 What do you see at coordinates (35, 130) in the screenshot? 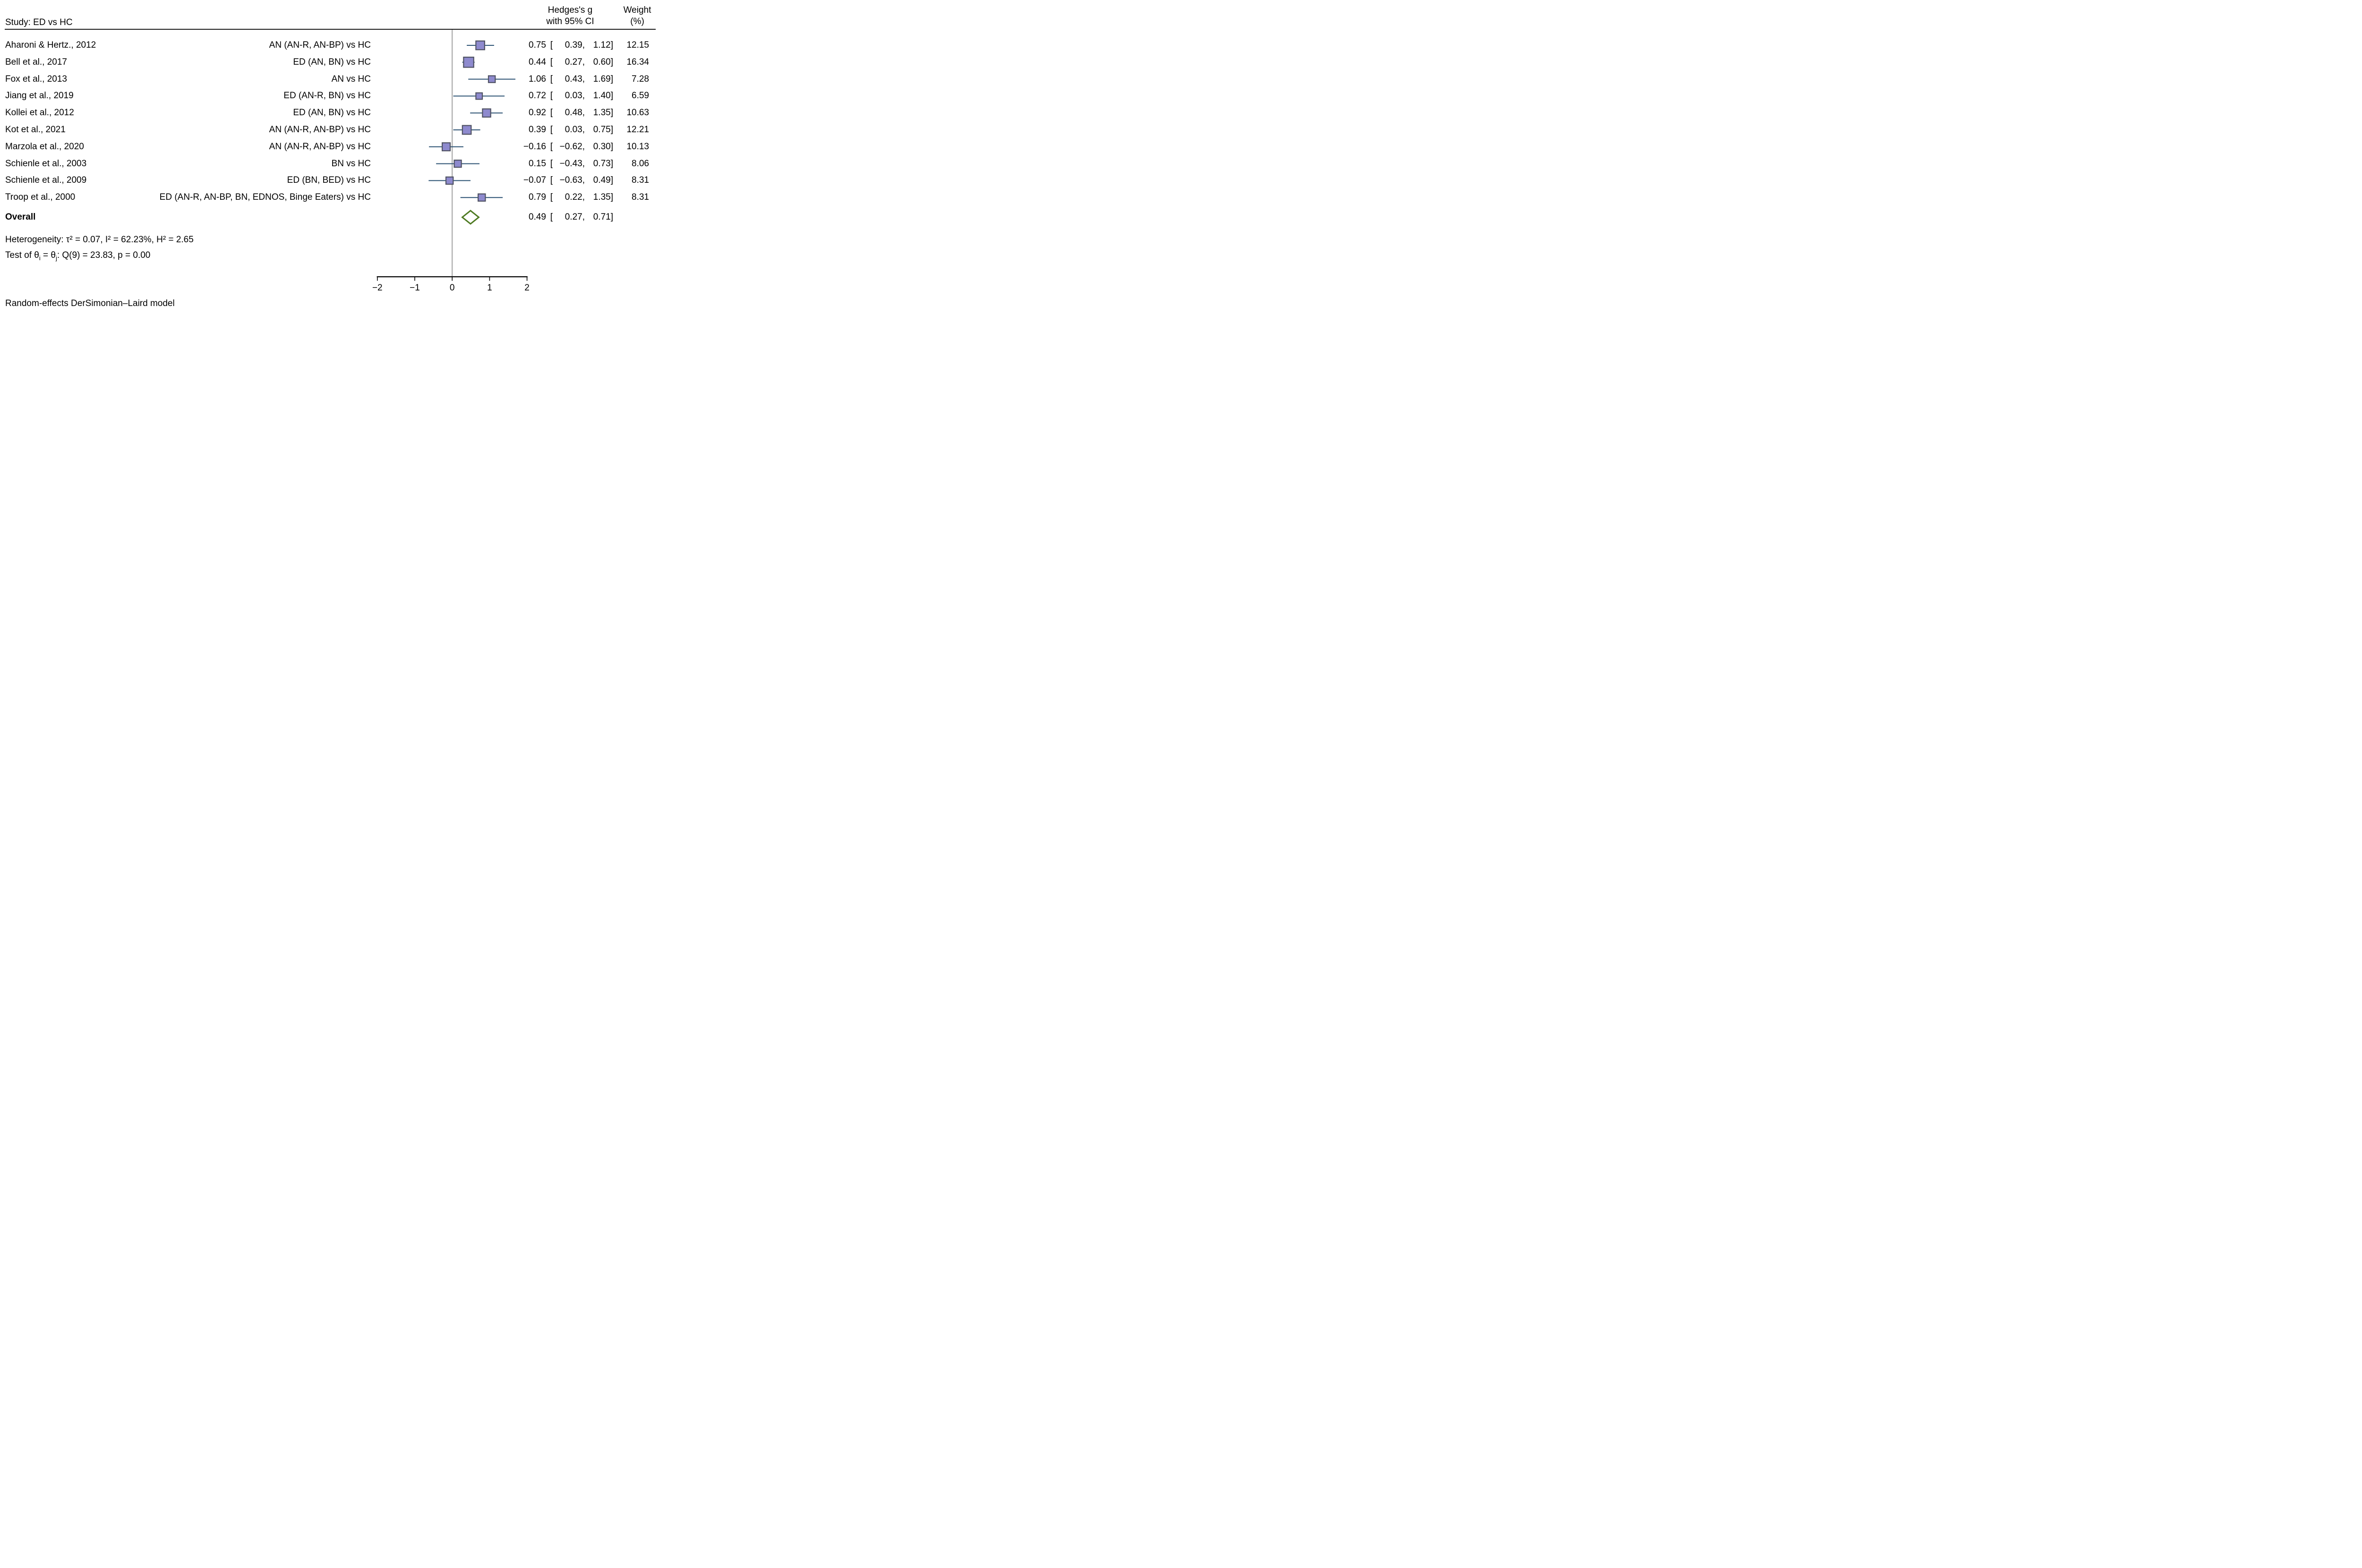
I see `study-name: Kot et al., 2021` at bounding box center [35, 130].